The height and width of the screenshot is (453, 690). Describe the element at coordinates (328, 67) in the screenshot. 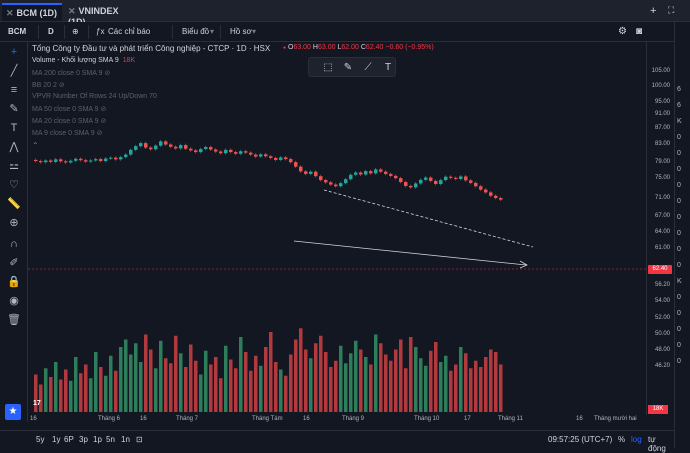

I see `select-rectangle-icon: ⬚` at that location.